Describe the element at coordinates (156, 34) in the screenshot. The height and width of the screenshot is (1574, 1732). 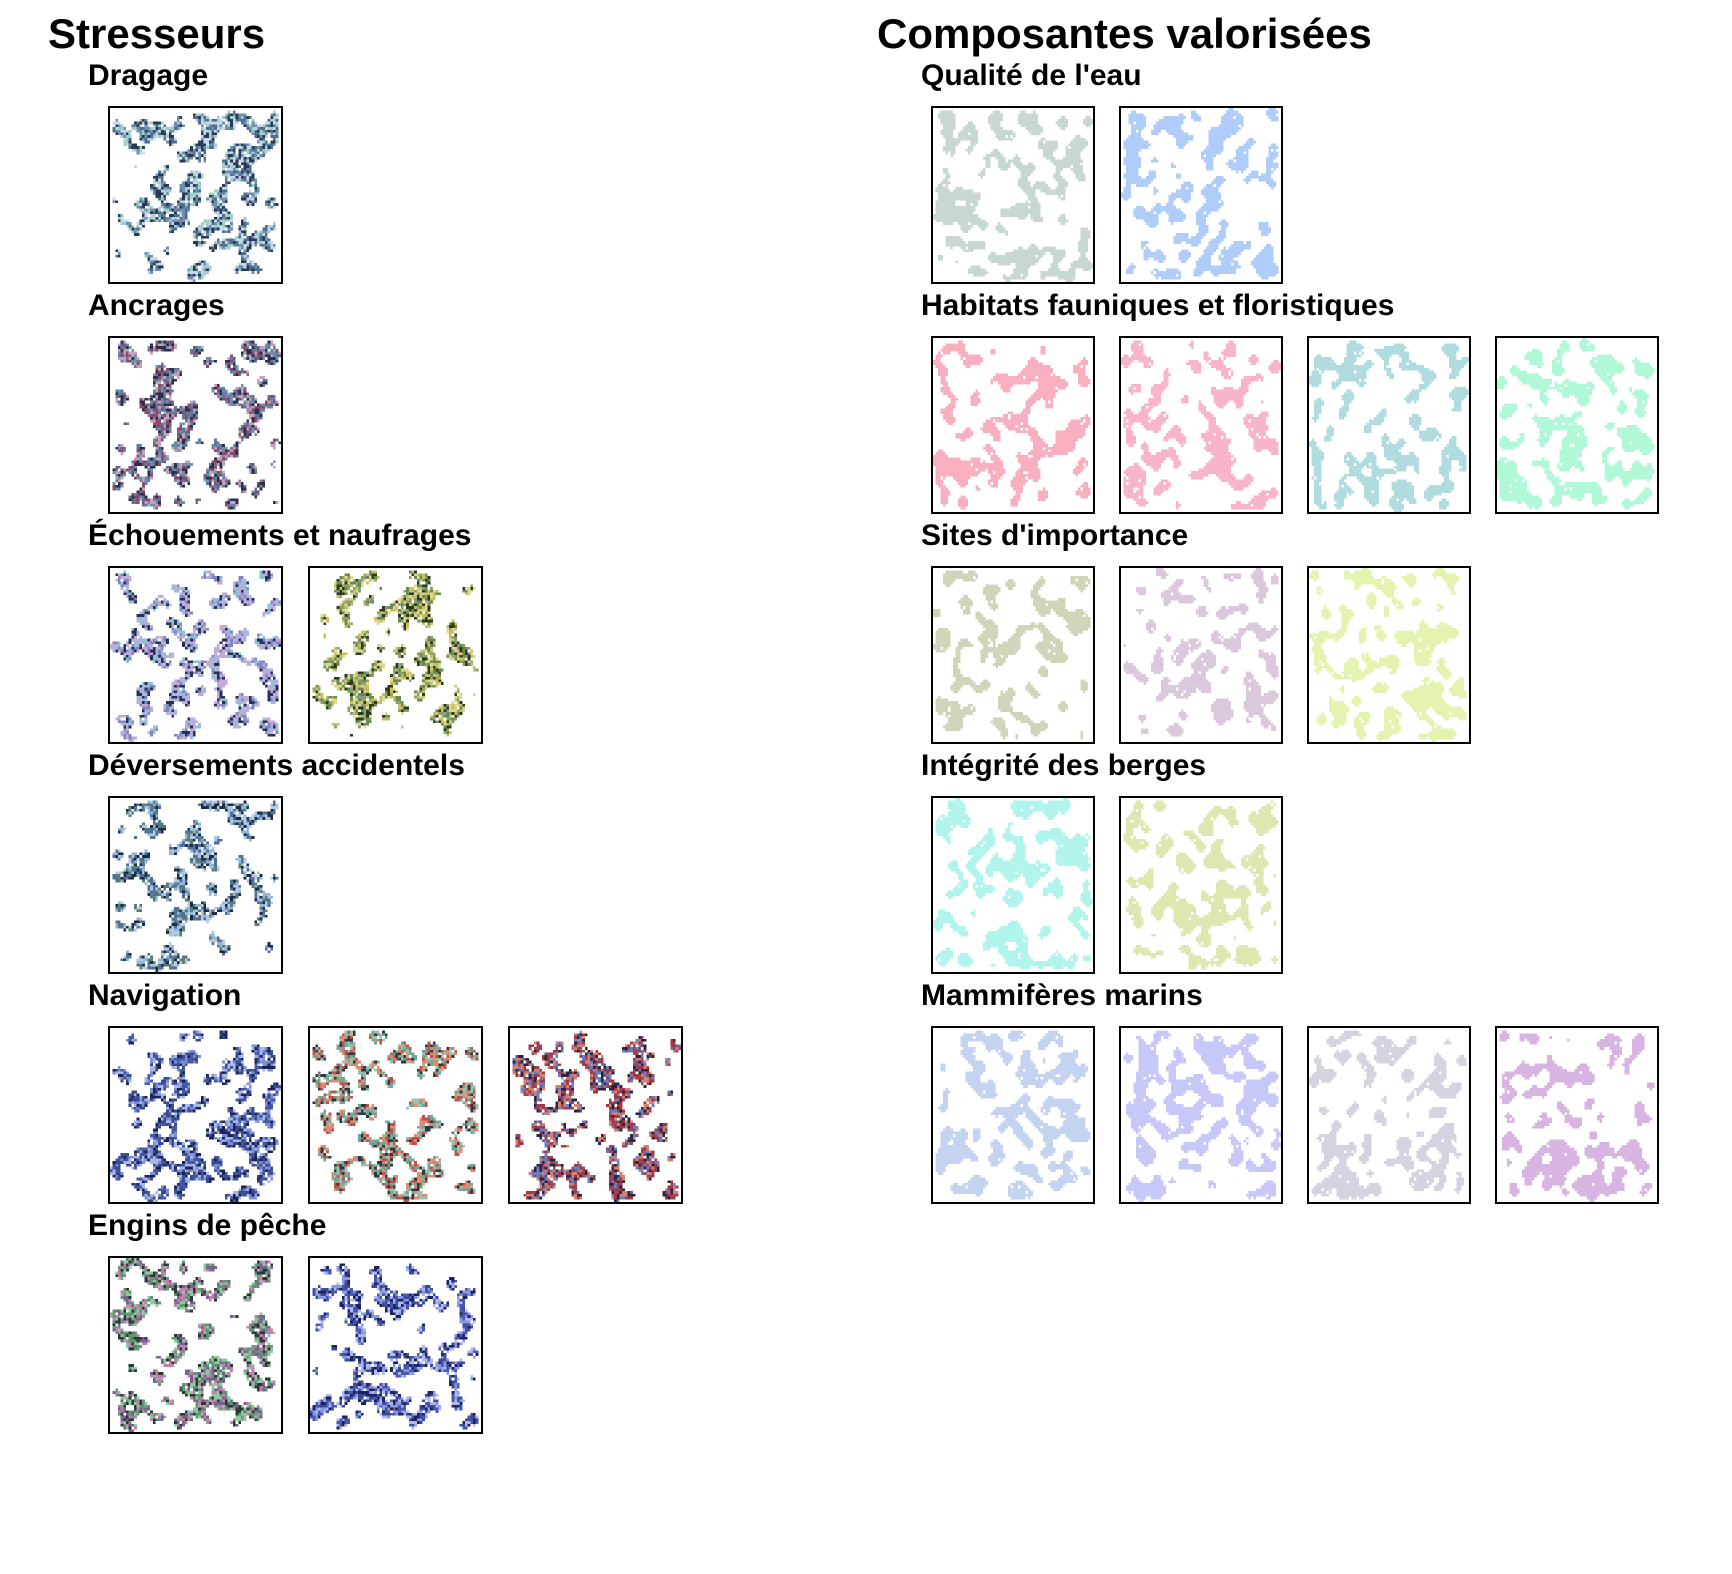
I see `stressors-title: Stresseurs` at that location.